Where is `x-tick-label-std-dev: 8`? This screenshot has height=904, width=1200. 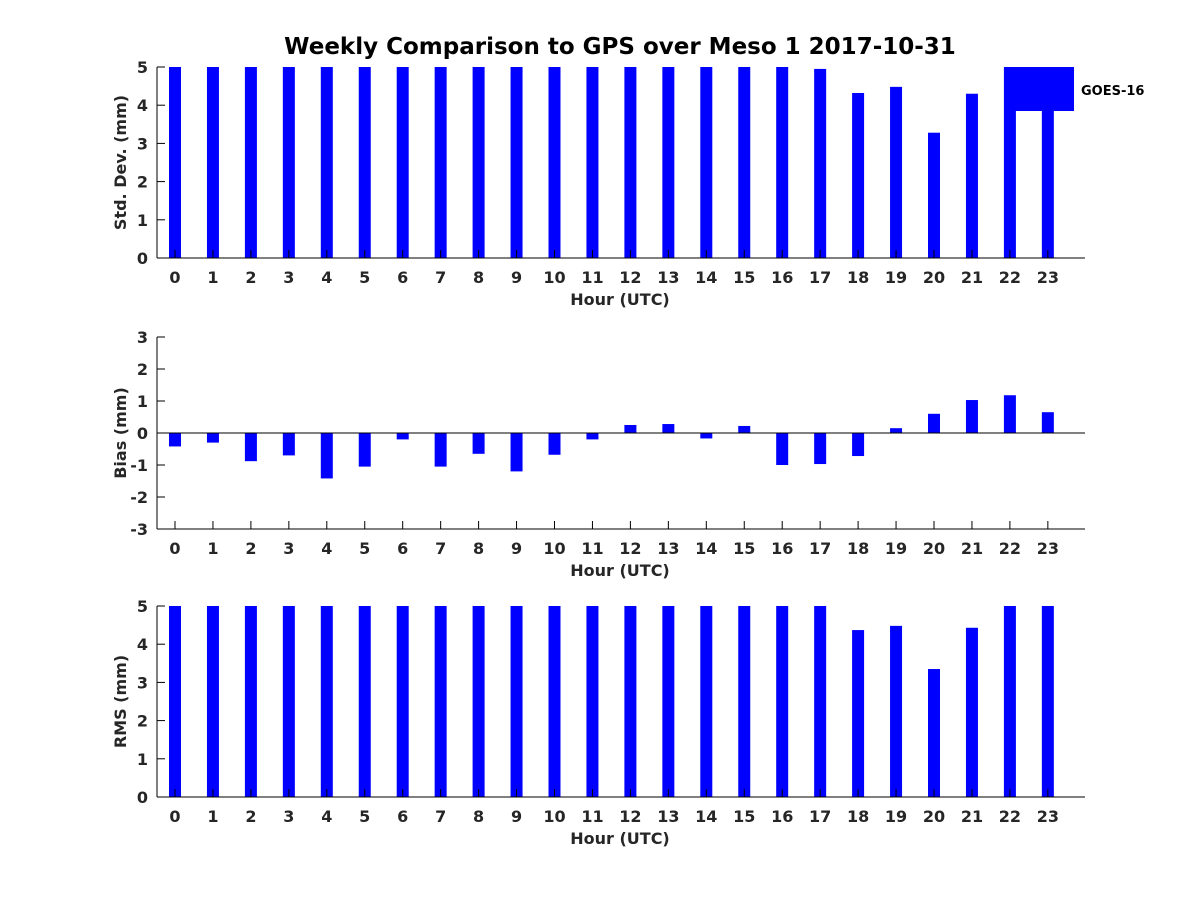
x-tick-label-std-dev: 8 is located at coordinates (478, 277).